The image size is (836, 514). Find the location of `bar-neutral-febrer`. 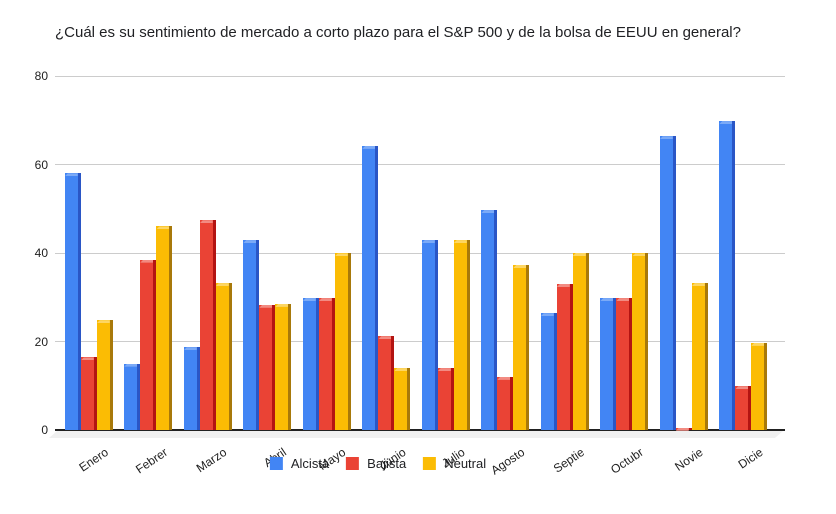

bar-neutral-febrer is located at coordinates (164, 328).